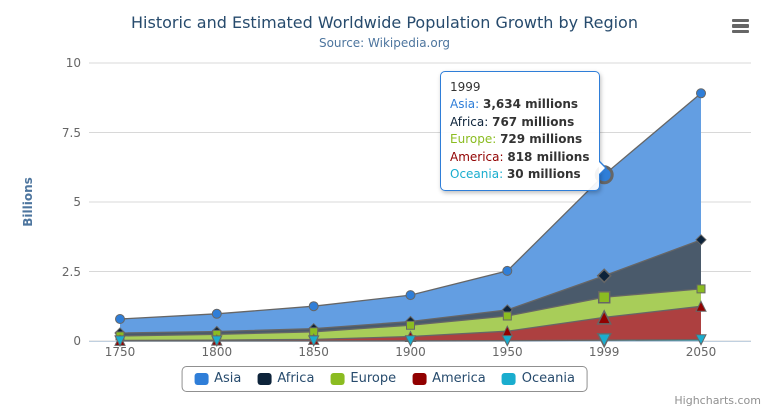 This screenshot has height=416, width=769. Describe the element at coordinates (373, 378) in the screenshot. I see `legend-label: Europe` at that location.